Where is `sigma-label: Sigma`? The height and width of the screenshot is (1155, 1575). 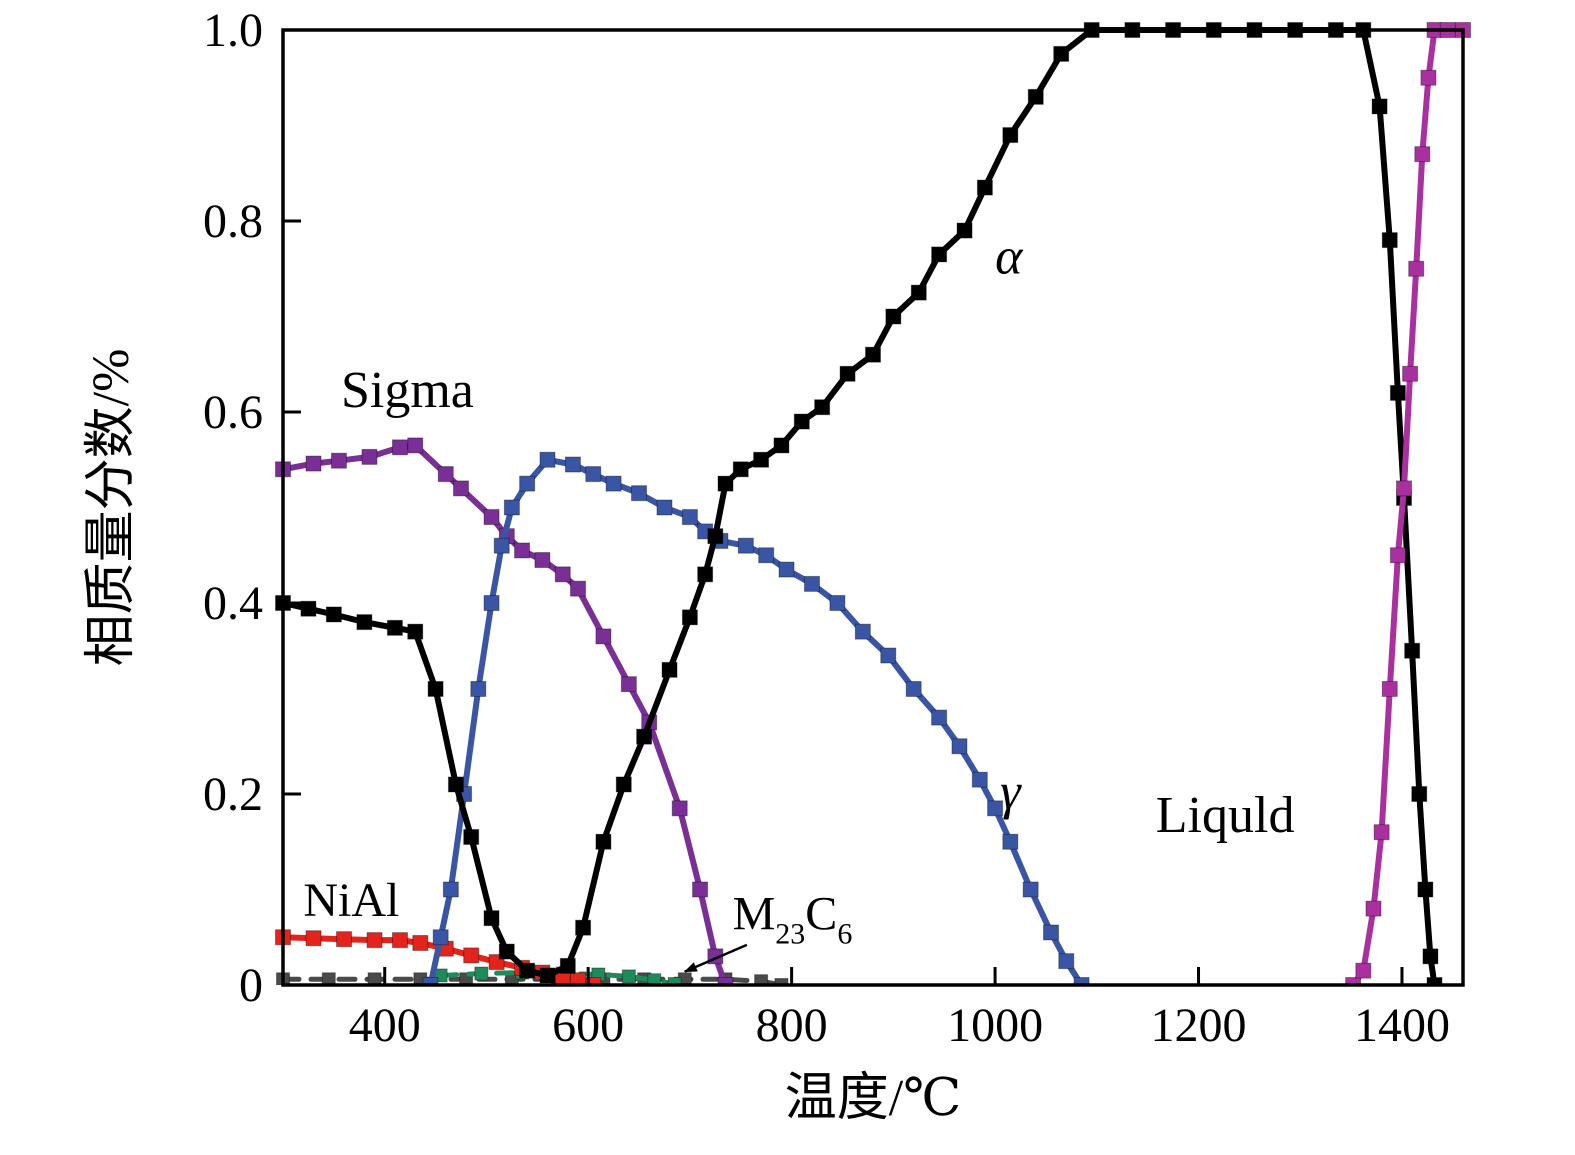 sigma-label: Sigma is located at coordinates (407, 390).